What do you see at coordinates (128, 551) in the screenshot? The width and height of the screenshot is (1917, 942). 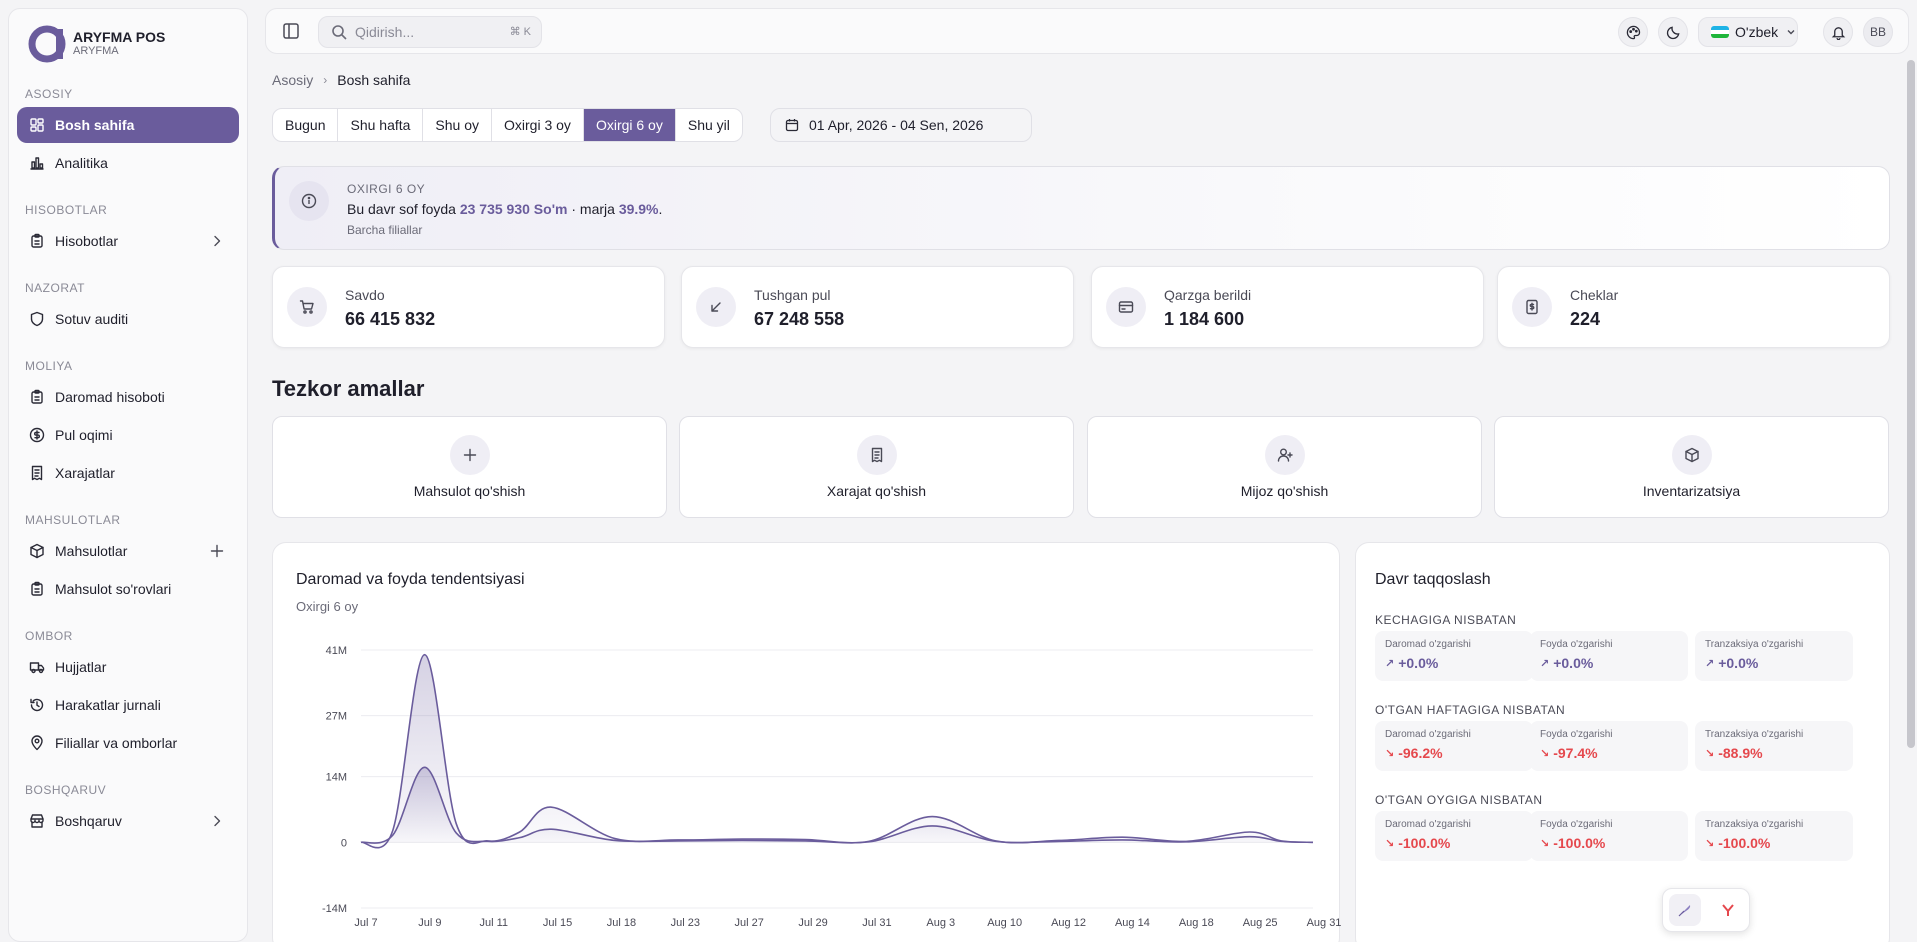 I see `sidebar-item-mahsulotlar: Mahsulotlar` at bounding box center [128, 551].